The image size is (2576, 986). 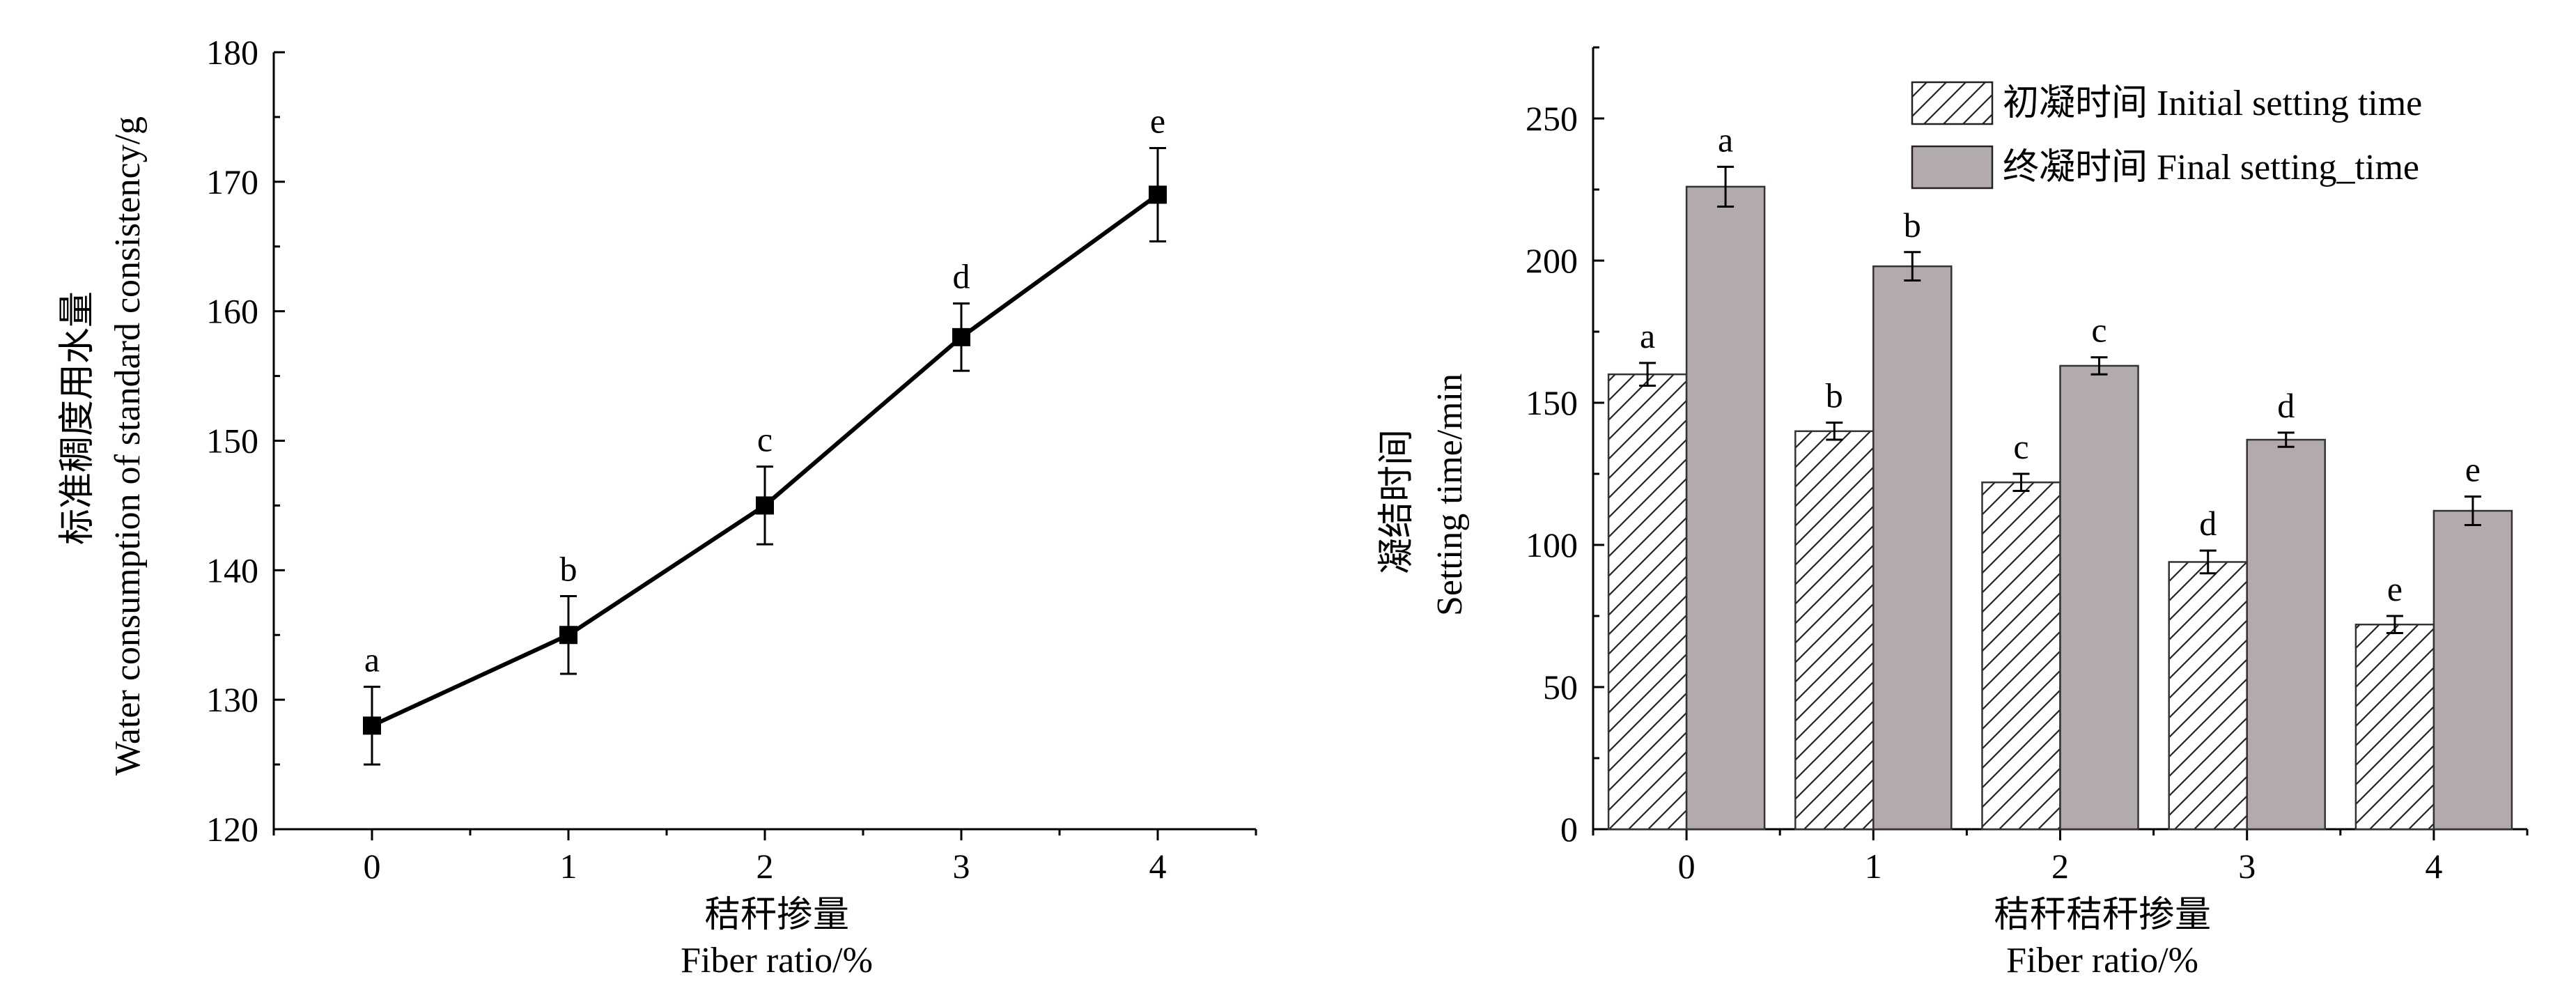 I want to click on y-tick-label: 0, so click(x=1569, y=829).